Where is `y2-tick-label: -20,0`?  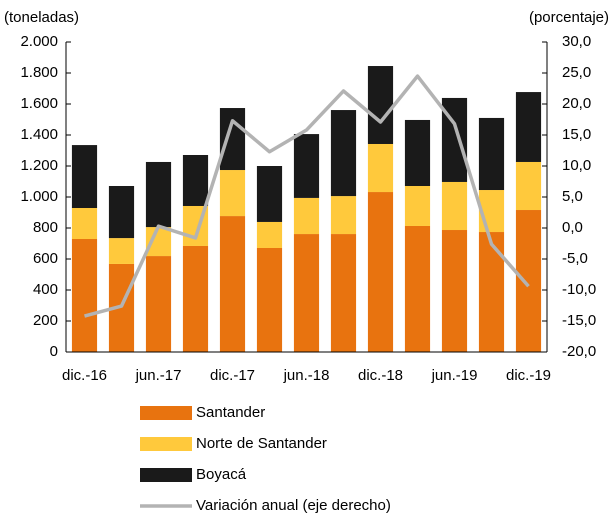 y2-tick-label: -20,0 is located at coordinates (579, 351).